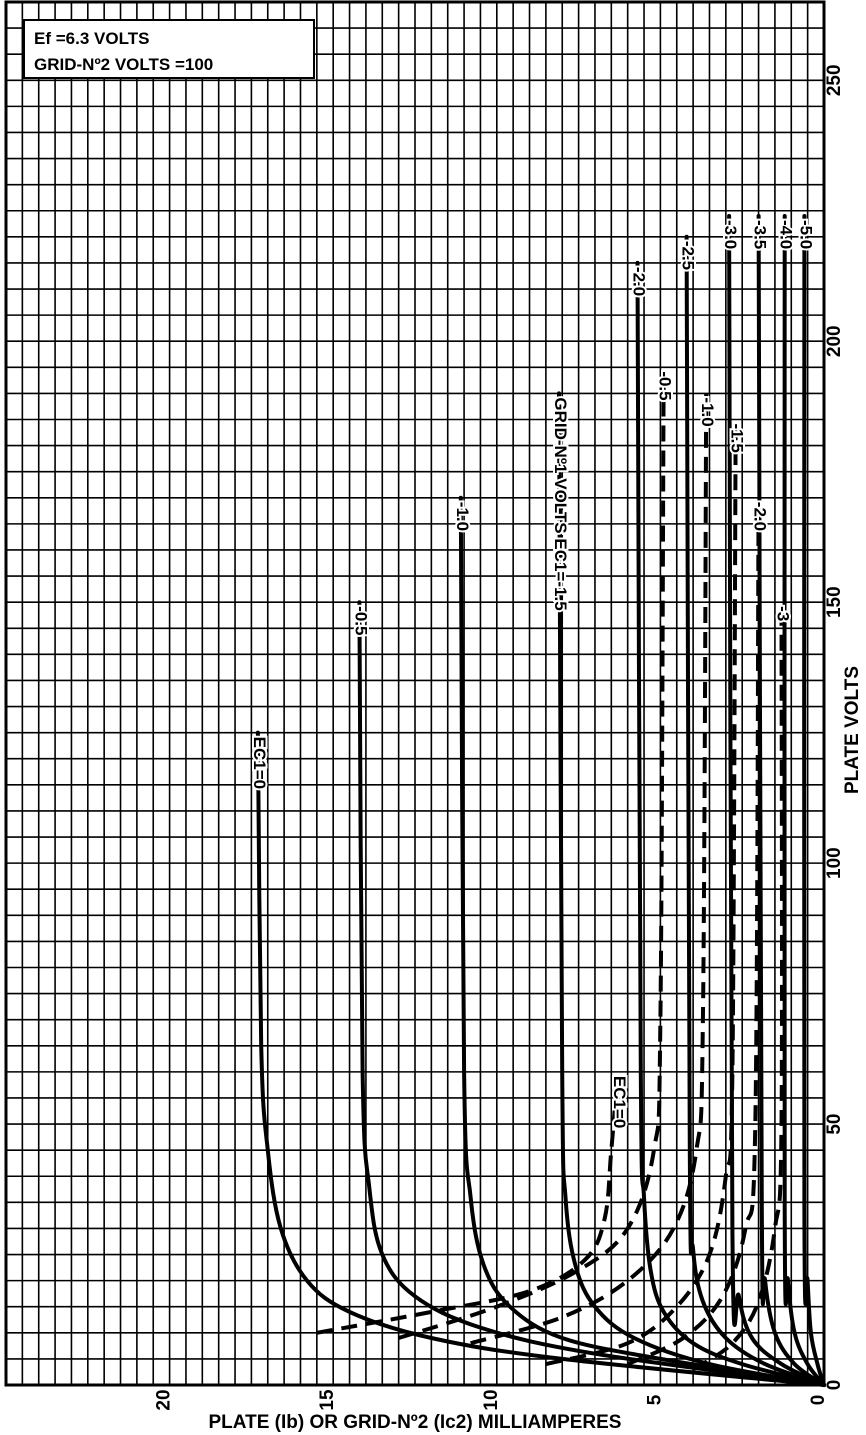  I want to click on curve-label-ib-4: -2.0, so click(638, 281).